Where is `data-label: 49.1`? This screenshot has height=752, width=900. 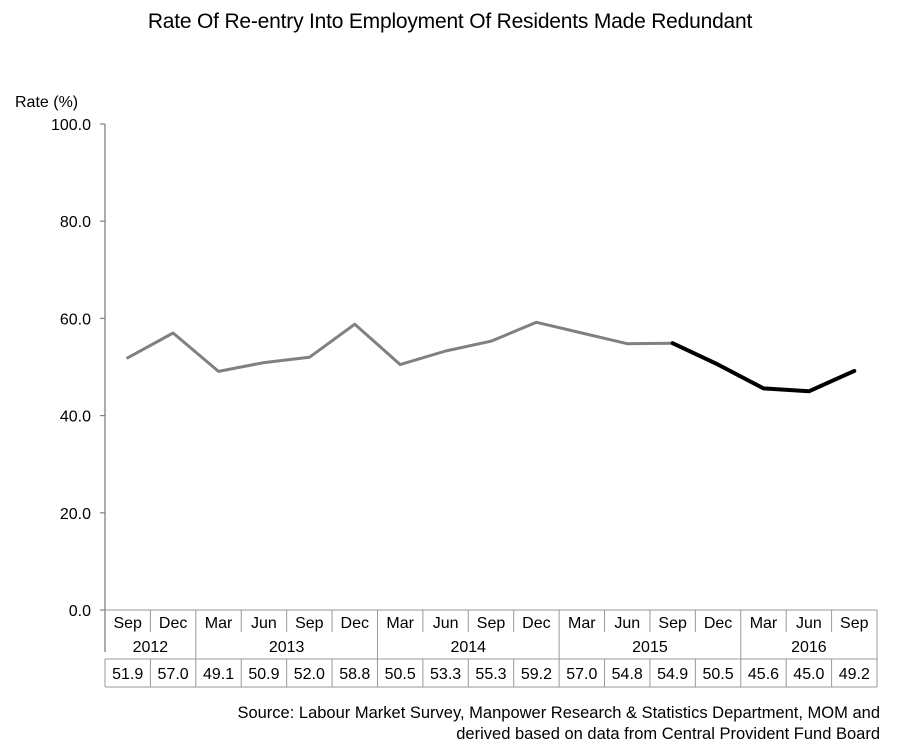
data-label: 49.1 is located at coordinates (218, 674).